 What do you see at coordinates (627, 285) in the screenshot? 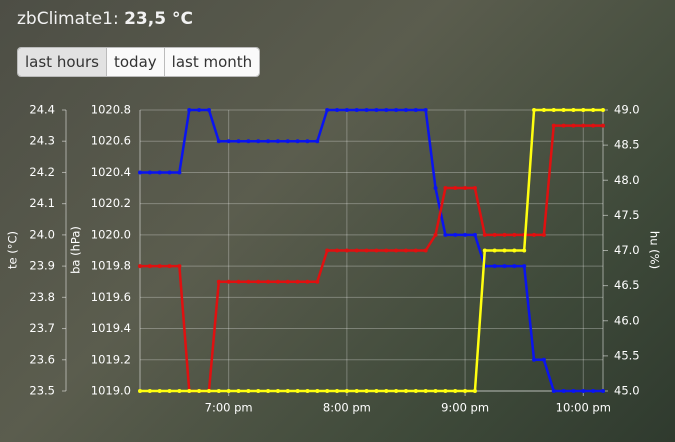
I see `y2-tick-label: 46.5` at bounding box center [627, 285].